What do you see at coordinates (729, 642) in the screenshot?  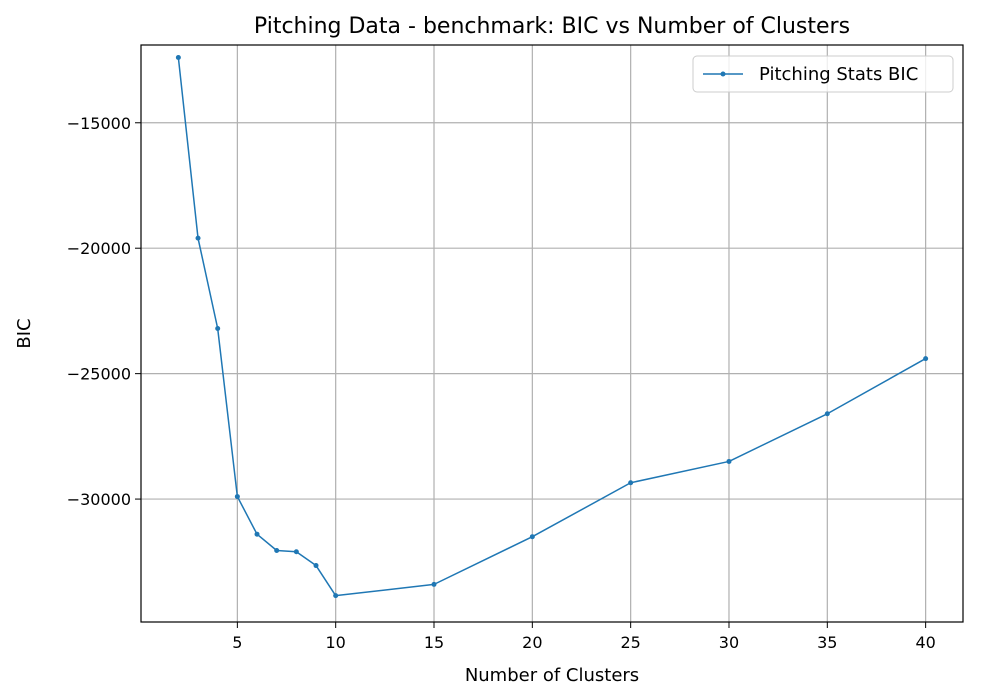 I see `x-tick-label: 30` at bounding box center [729, 642].